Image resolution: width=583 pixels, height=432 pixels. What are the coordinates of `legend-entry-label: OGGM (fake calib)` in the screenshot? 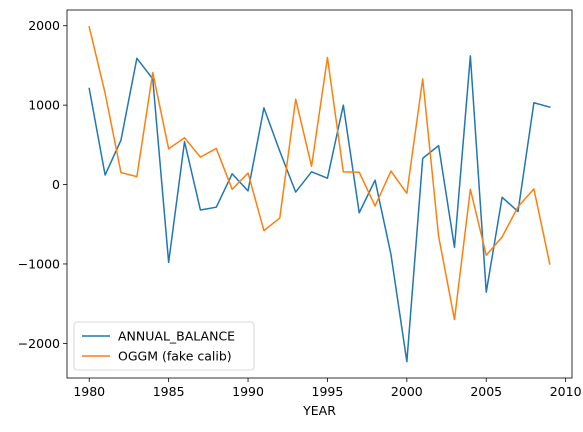 It's located at (175, 356).